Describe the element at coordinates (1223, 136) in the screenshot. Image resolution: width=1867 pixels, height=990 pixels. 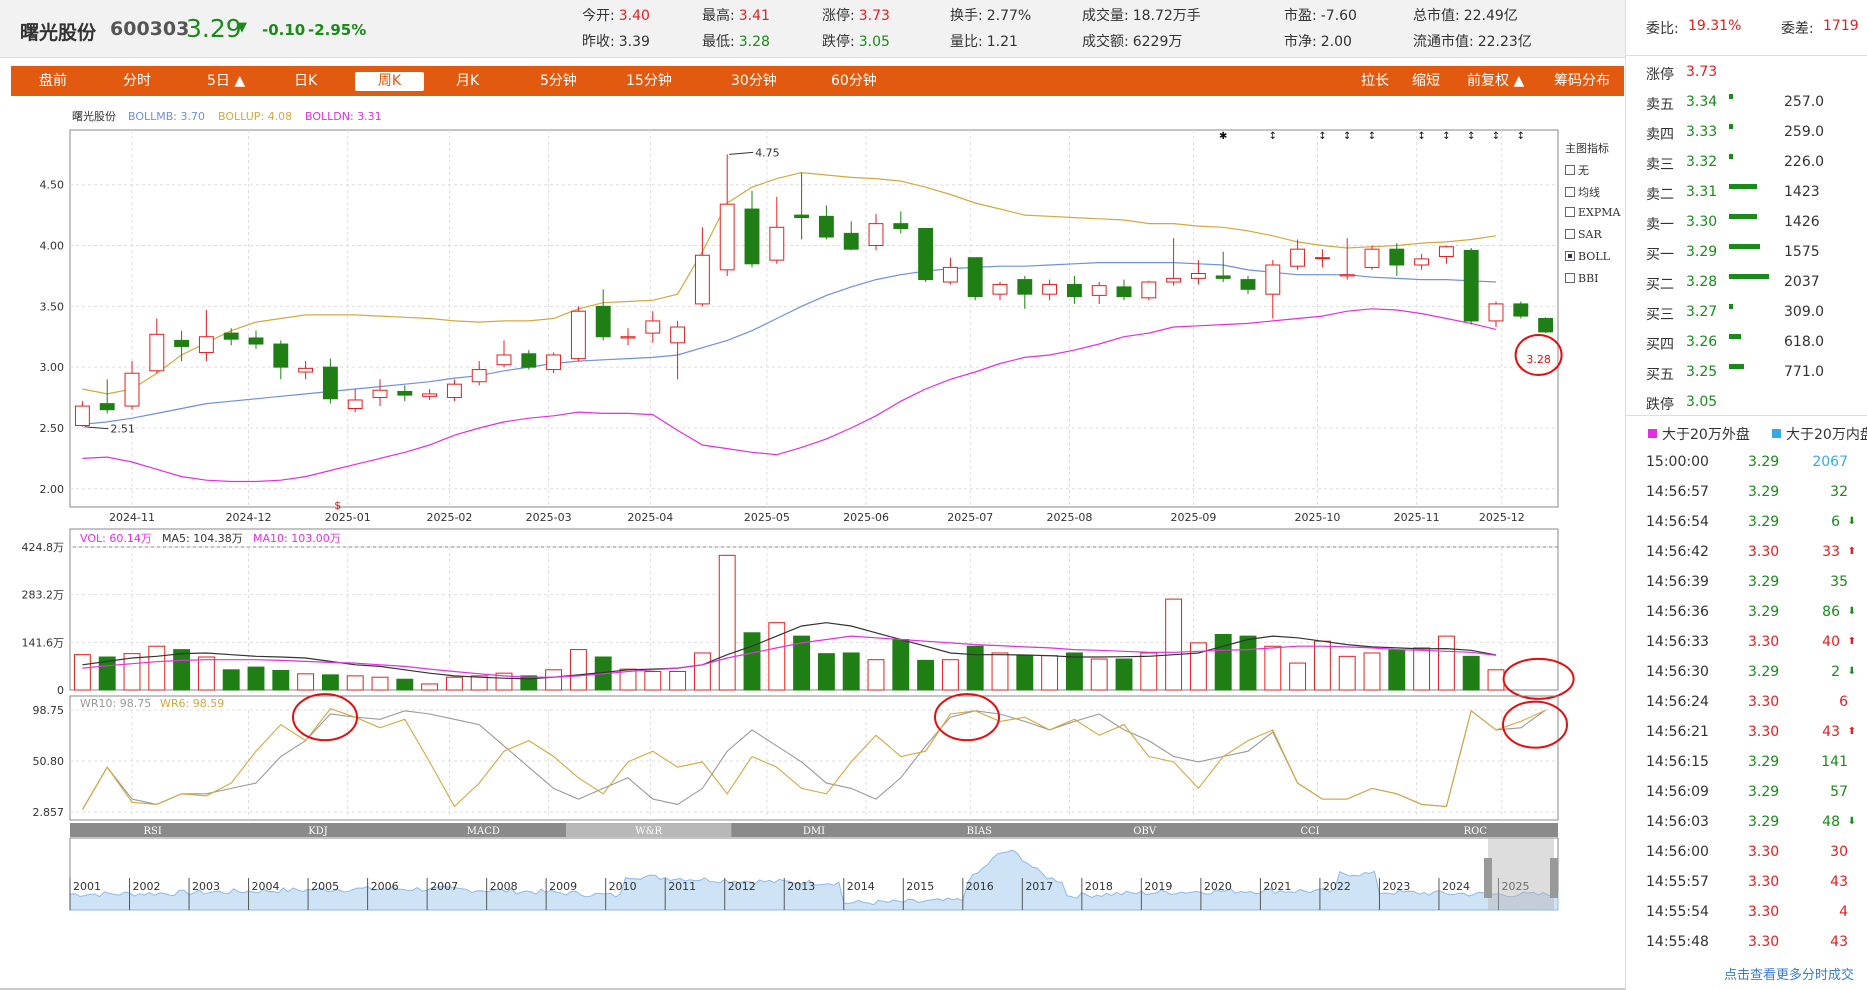
I see `event-marker-icon: ✱` at that location.